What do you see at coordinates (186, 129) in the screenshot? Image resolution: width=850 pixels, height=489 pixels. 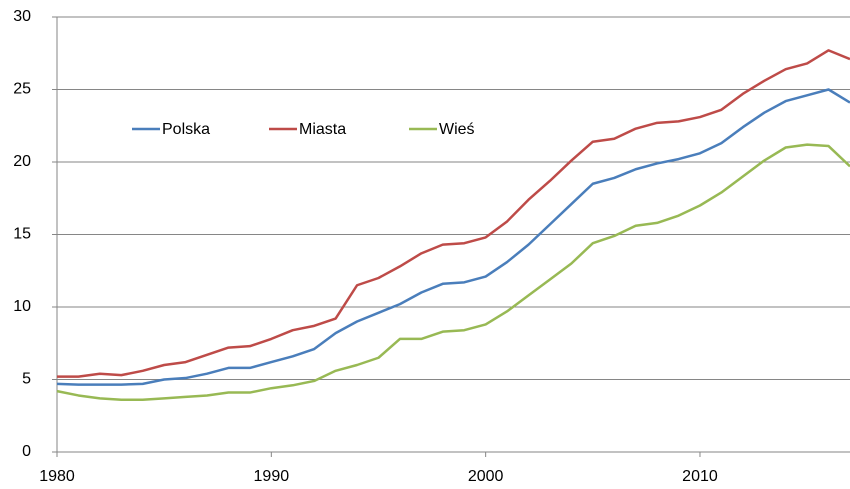 I see `legend-label: Polska` at bounding box center [186, 129].